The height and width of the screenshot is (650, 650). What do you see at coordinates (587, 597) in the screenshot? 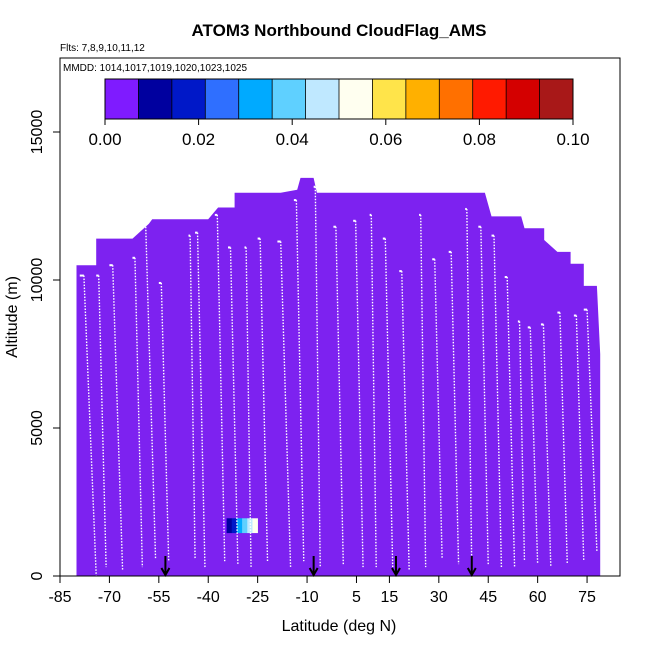
I see `x-tick-label: 75` at bounding box center [587, 597].